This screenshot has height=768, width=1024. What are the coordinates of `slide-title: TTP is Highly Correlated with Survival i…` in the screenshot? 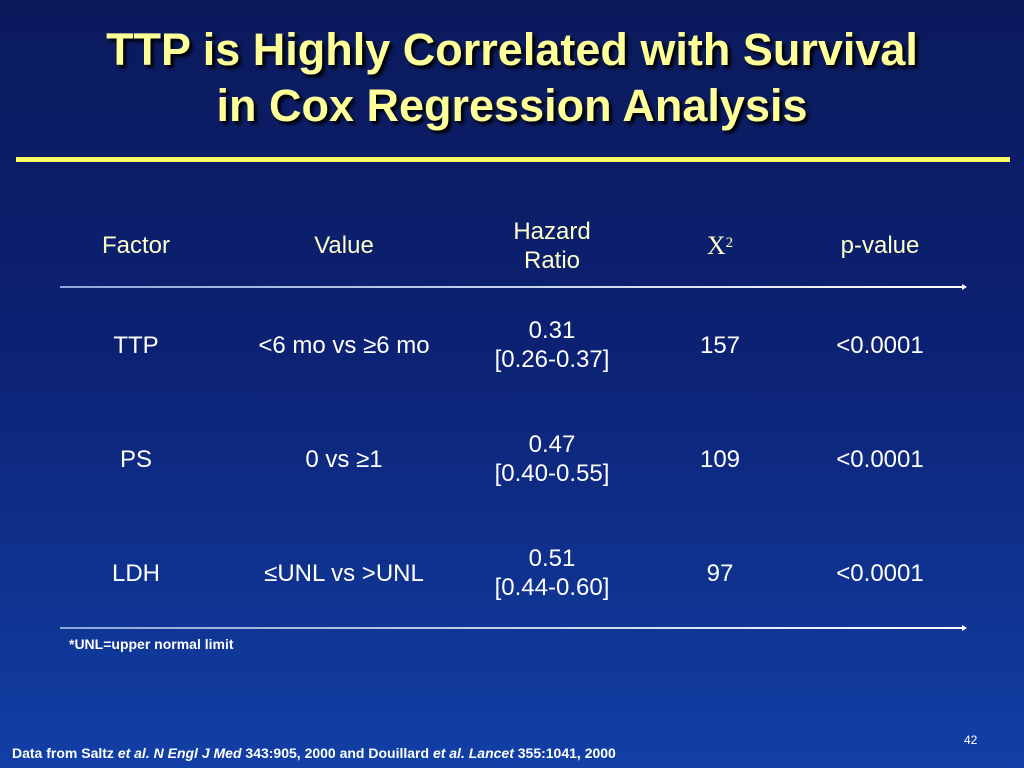 It's located at (512, 78).